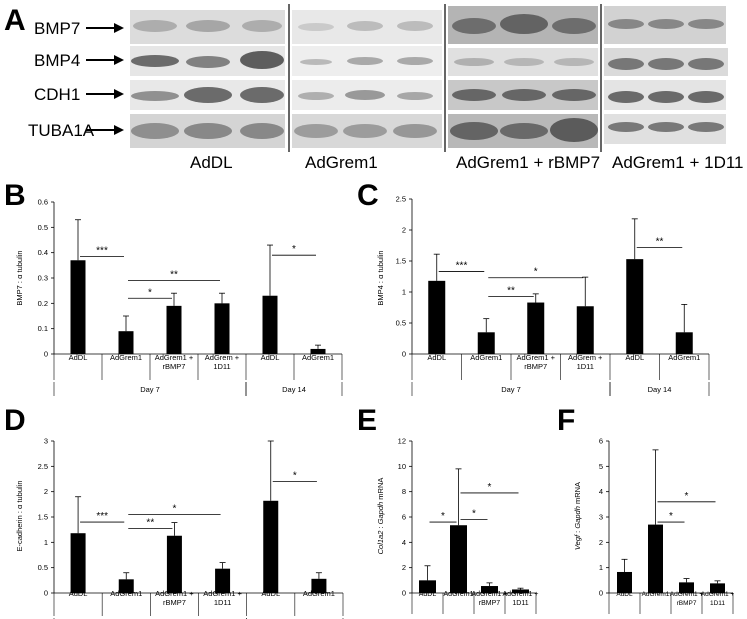  What do you see at coordinates (404, 517) in the screenshot?
I see `y-tick-label: 6` at bounding box center [404, 517].